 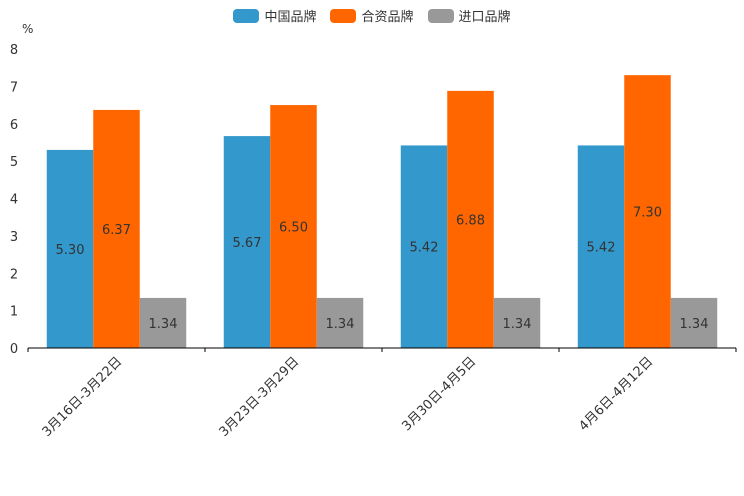 I want to click on y-axis-label: %, so click(x=27, y=29).